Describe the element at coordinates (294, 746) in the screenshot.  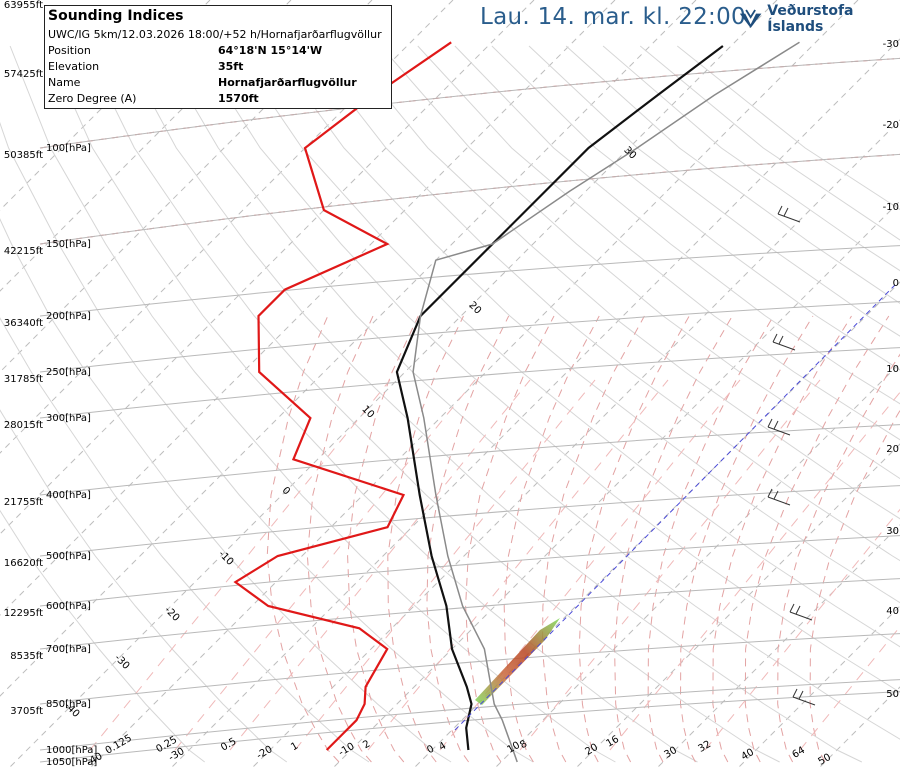
I see `bottom-scale-label: 1` at that location.